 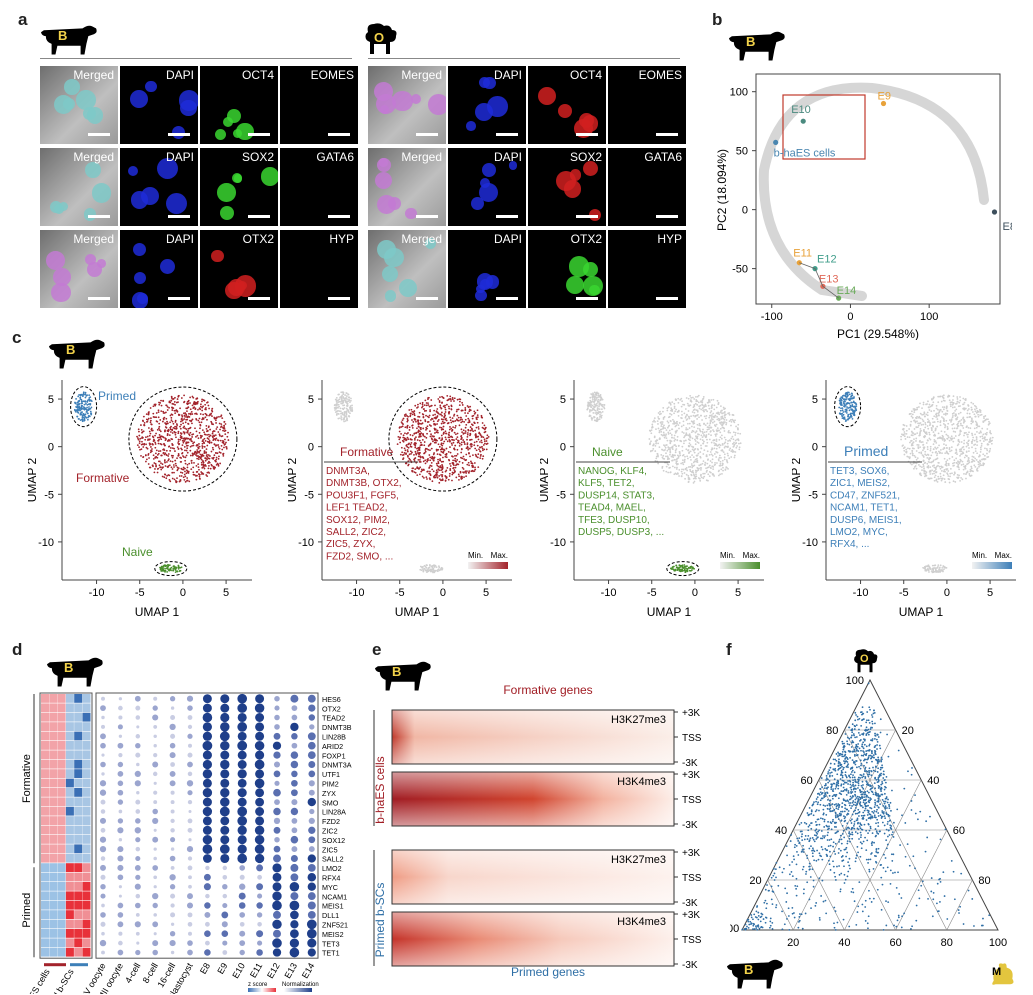 What do you see at coordinates (751, 555) in the screenshot?
I see `legend-max: Max.` at bounding box center [751, 555].